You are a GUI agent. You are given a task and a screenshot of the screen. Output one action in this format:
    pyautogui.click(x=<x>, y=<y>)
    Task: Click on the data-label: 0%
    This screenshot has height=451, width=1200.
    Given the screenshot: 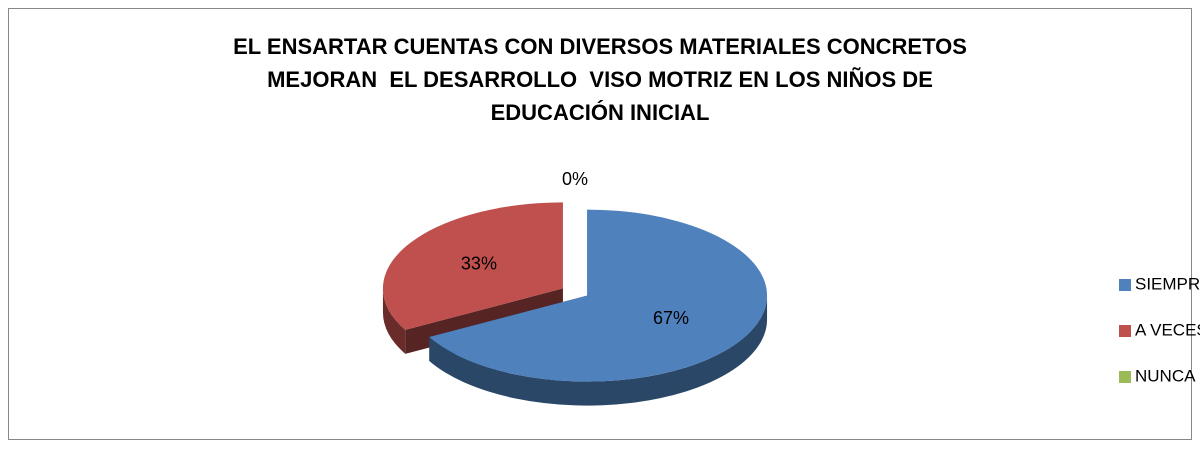 What is the action you would take?
    pyautogui.click(x=575, y=179)
    